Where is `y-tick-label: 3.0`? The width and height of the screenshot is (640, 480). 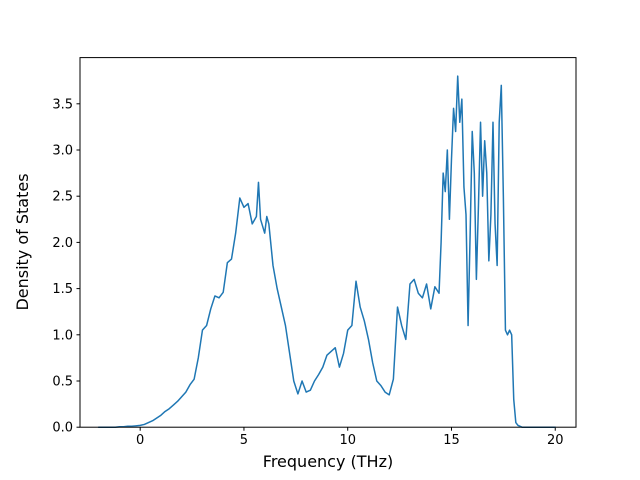 y-tick-label: 3.0 is located at coordinates (62, 151).